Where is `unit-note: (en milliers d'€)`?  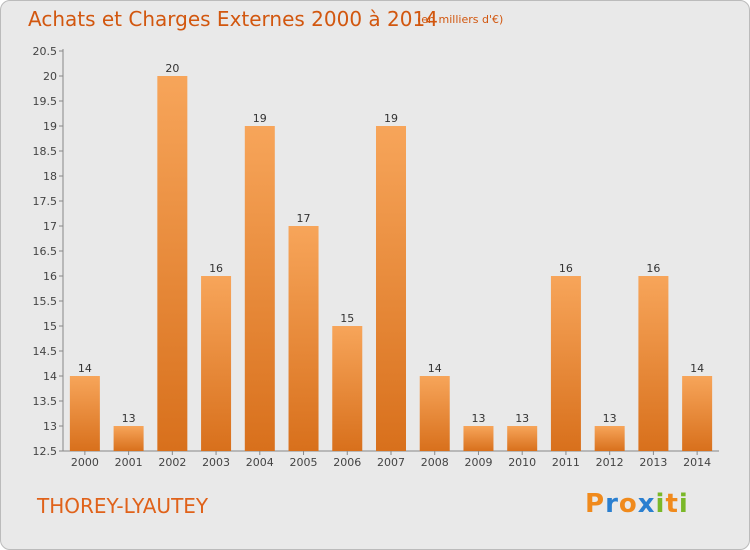
unit-note: (en milliers d'€) is located at coordinates (460, 19).